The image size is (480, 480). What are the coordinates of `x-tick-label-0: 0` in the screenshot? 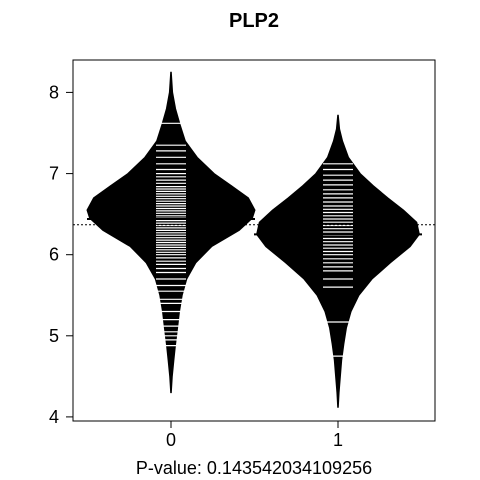 It's located at (171, 440).